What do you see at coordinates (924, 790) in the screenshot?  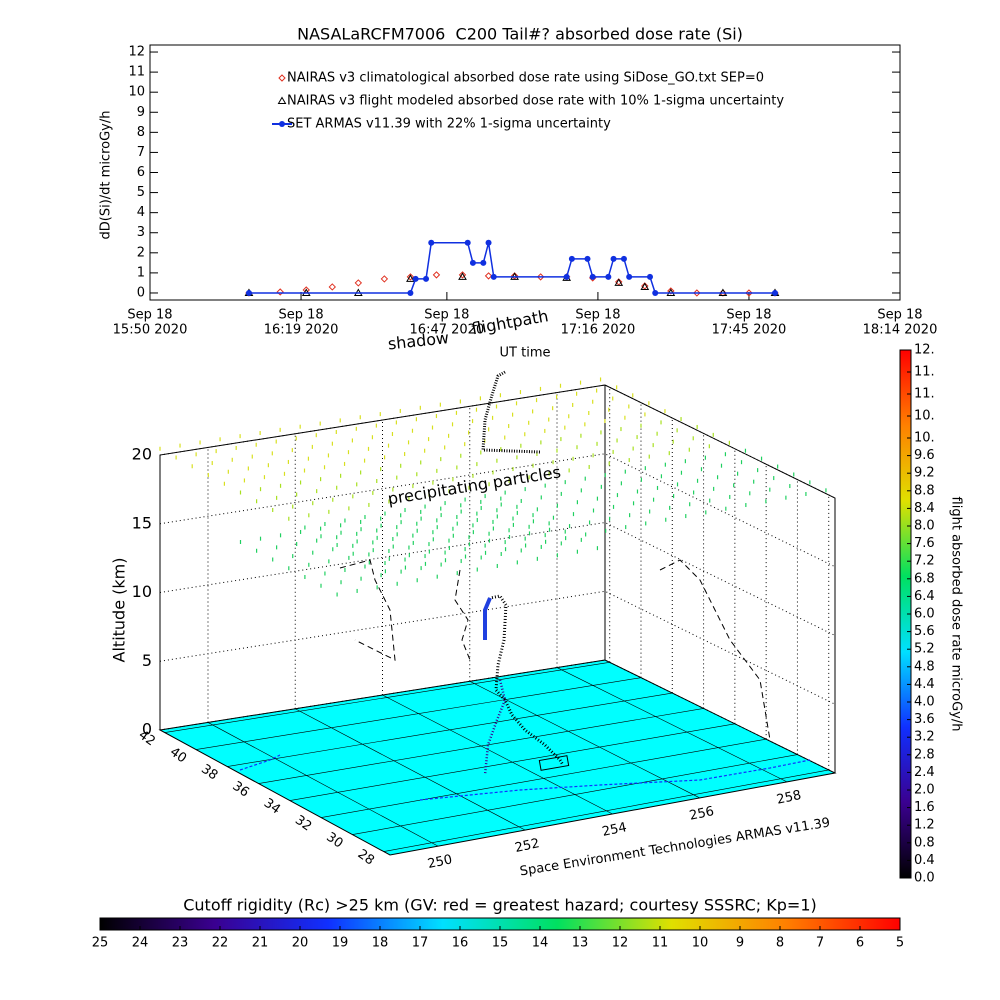 I see `colorbar-tick-label: 2.0` at bounding box center [924, 790].